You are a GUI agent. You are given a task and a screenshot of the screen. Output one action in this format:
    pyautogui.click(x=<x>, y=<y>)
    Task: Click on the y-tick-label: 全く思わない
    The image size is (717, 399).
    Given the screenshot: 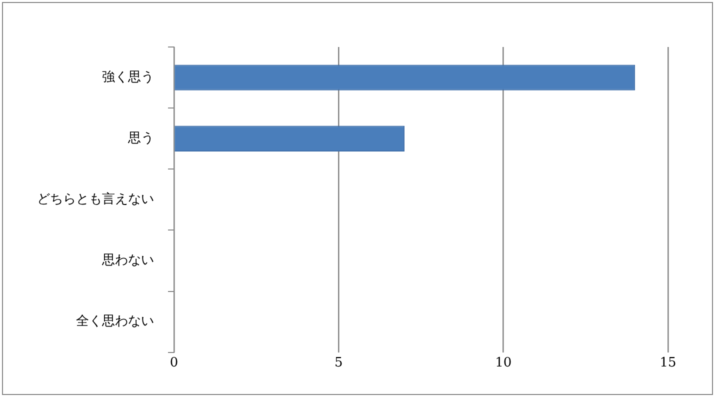 What is the action you would take?
    pyautogui.click(x=115, y=322)
    